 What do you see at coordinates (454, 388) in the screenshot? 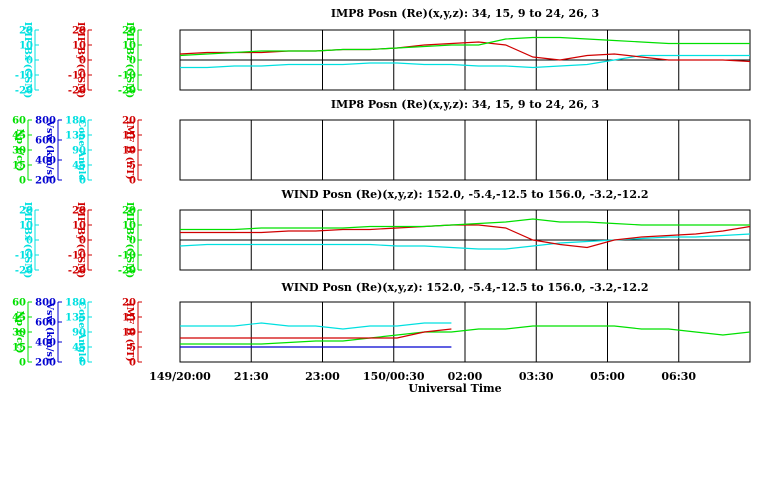
I see `x-axis-label: Universal Time` at bounding box center [454, 388].